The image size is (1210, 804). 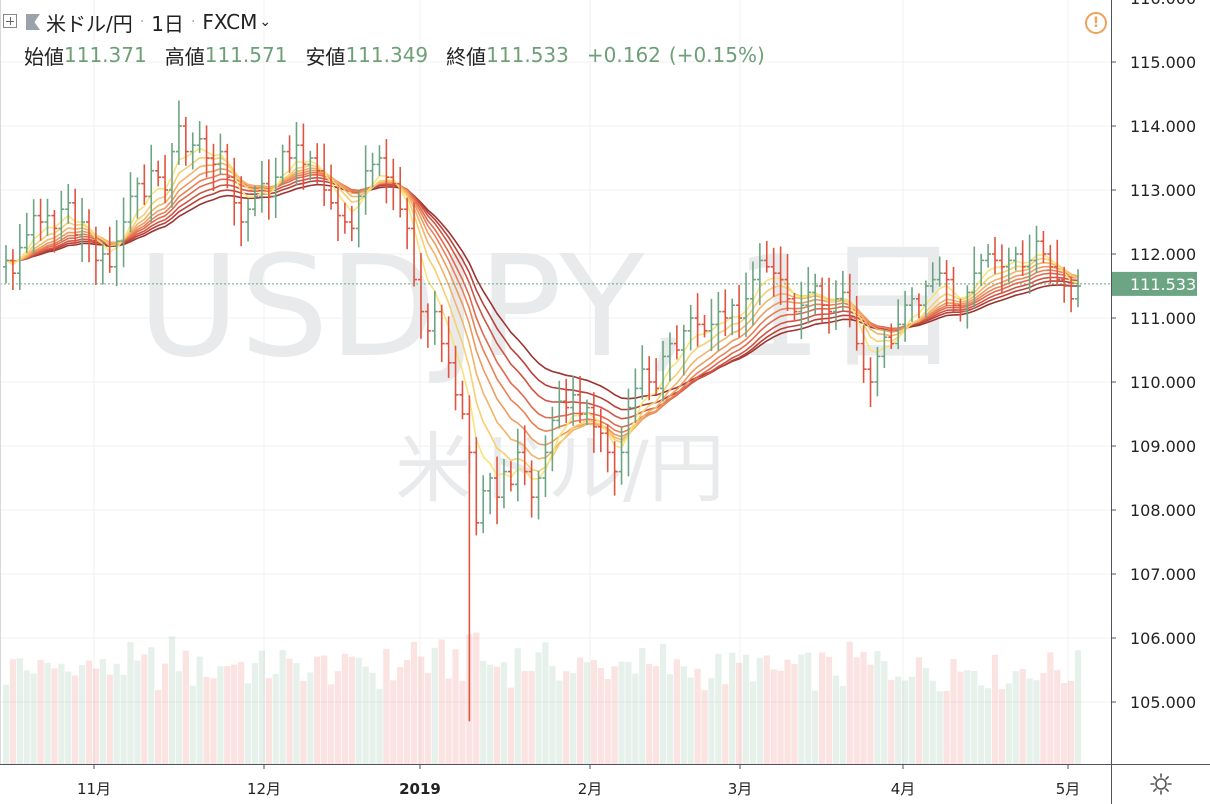 What do you see at coordinates (265, 22) in the screenshot?
I see `chevron-down-icon: ⌄` at bounding box center [265, 22].